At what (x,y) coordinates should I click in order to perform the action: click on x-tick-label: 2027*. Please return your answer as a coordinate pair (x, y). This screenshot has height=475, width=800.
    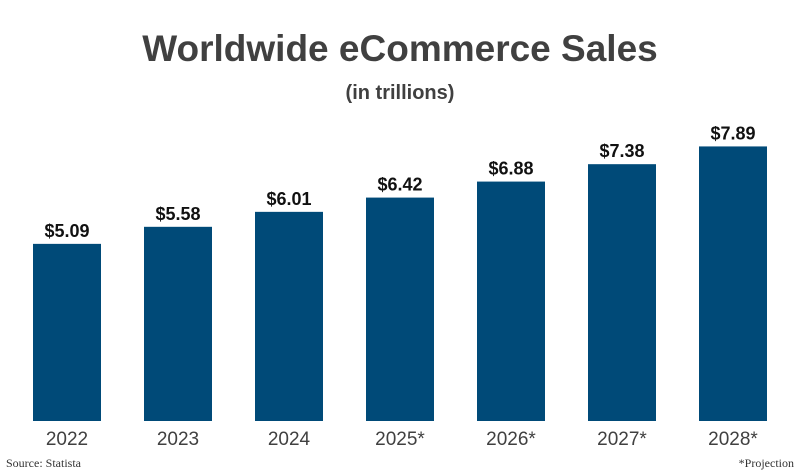
    Looking at the image, I should click on (622, 439).